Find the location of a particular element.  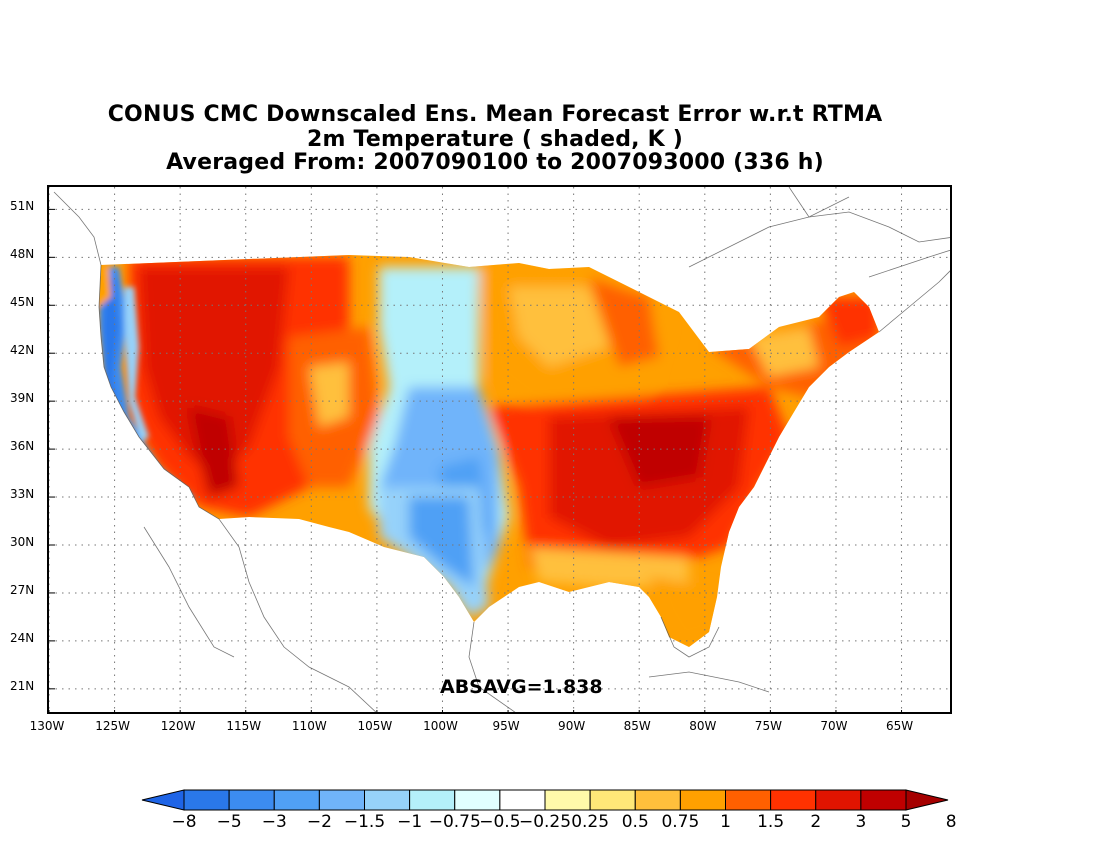

lat-tick-label: 21N is located at coordinates (22, 685).